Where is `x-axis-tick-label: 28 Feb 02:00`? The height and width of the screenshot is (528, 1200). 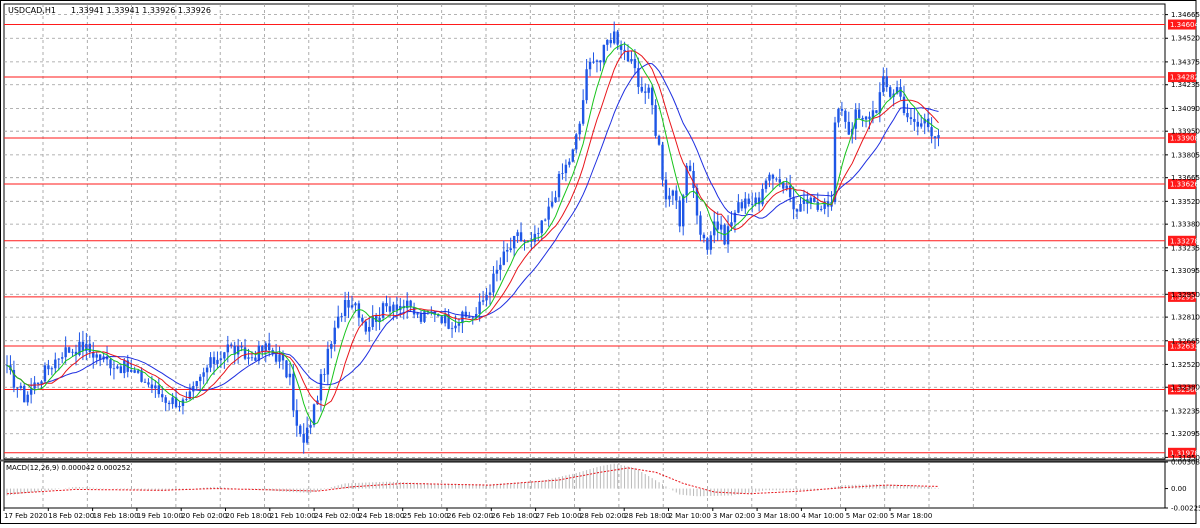
x-axis-tick-label: 28 Feb 02:00 is located at coordinates (603, 516).